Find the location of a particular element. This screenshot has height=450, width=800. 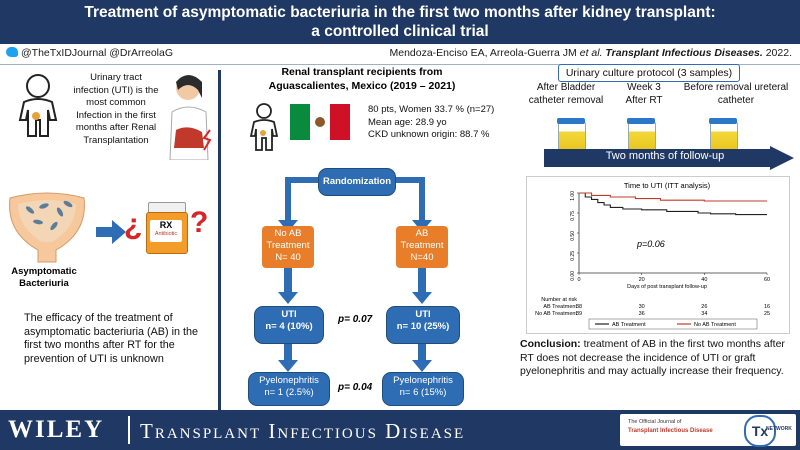

citation-etal: et al. is located at coordinates (591, 53).